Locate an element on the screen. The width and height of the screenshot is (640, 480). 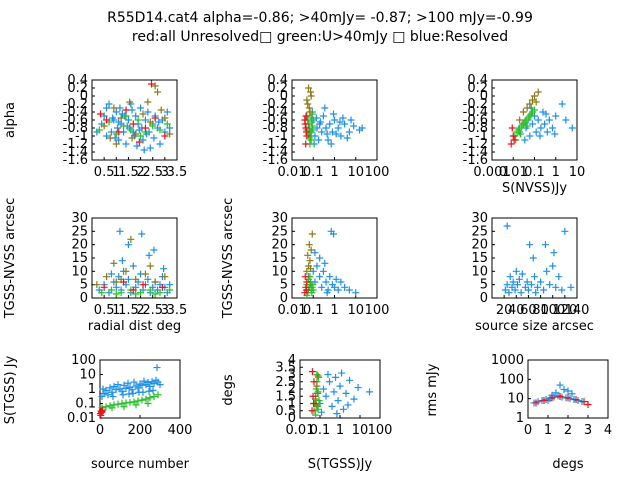
x-tick-label: 0.01 is located at coordinates (292, 310).